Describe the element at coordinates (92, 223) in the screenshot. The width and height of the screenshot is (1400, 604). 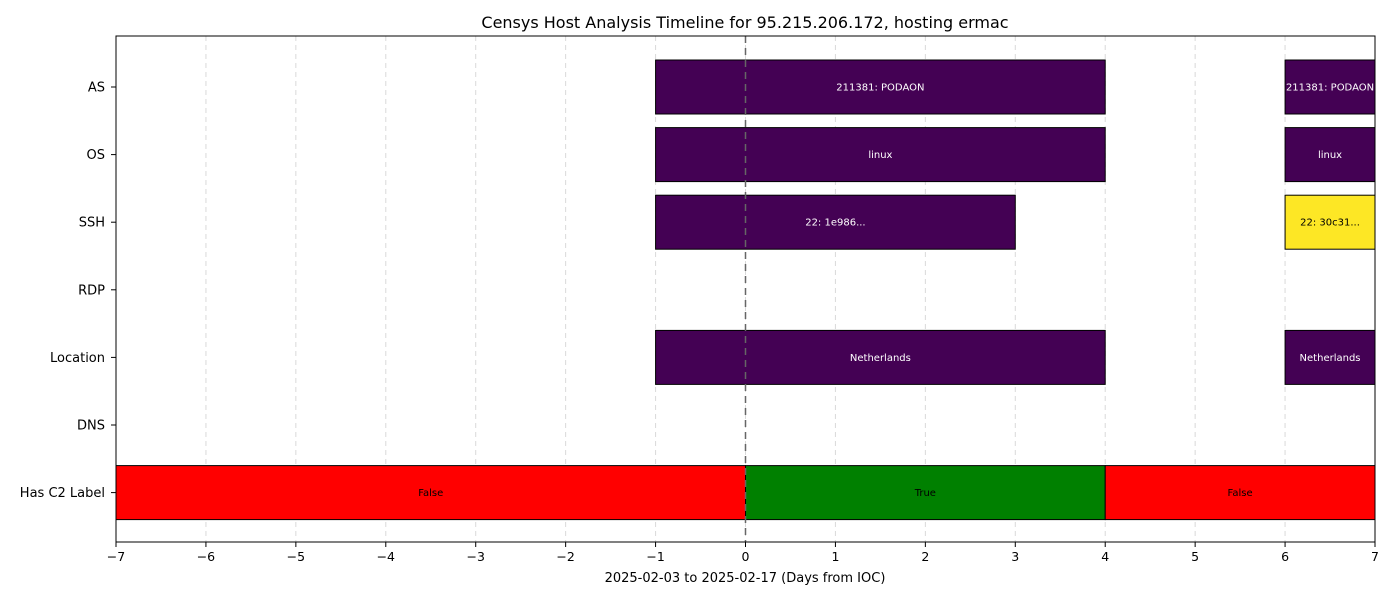
I see `y-category-label: SSH` at that location.